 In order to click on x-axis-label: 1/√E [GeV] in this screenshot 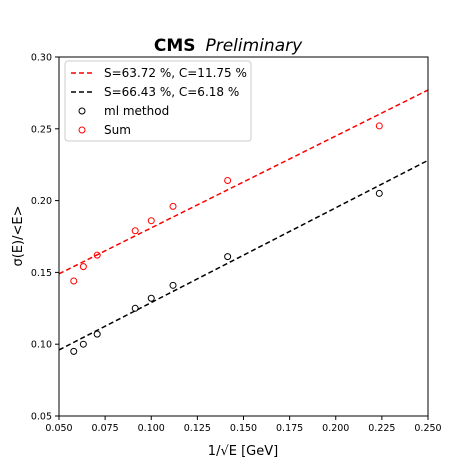, I will do `click(243, 451)`.